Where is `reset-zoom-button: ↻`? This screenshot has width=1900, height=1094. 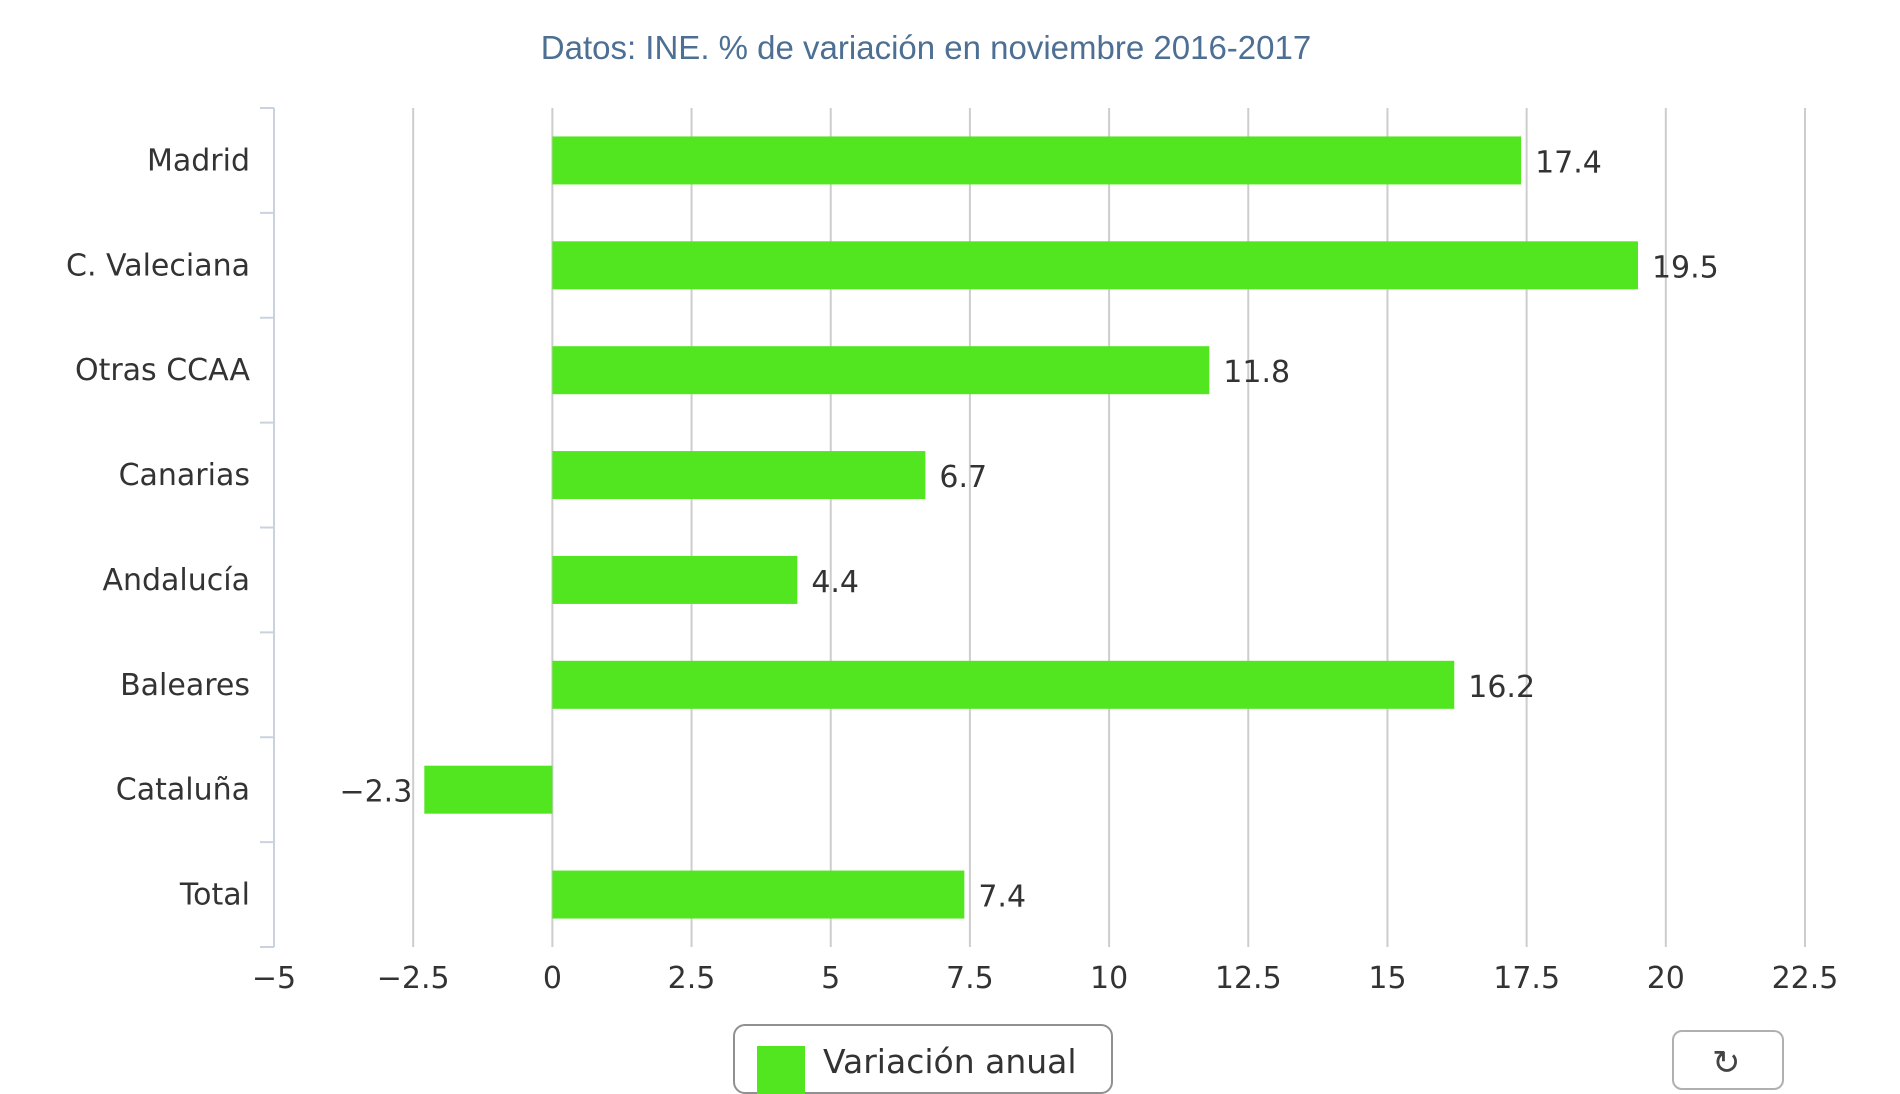
reset-zoom-button: ↻ is located at coordinates (1728, 1060).